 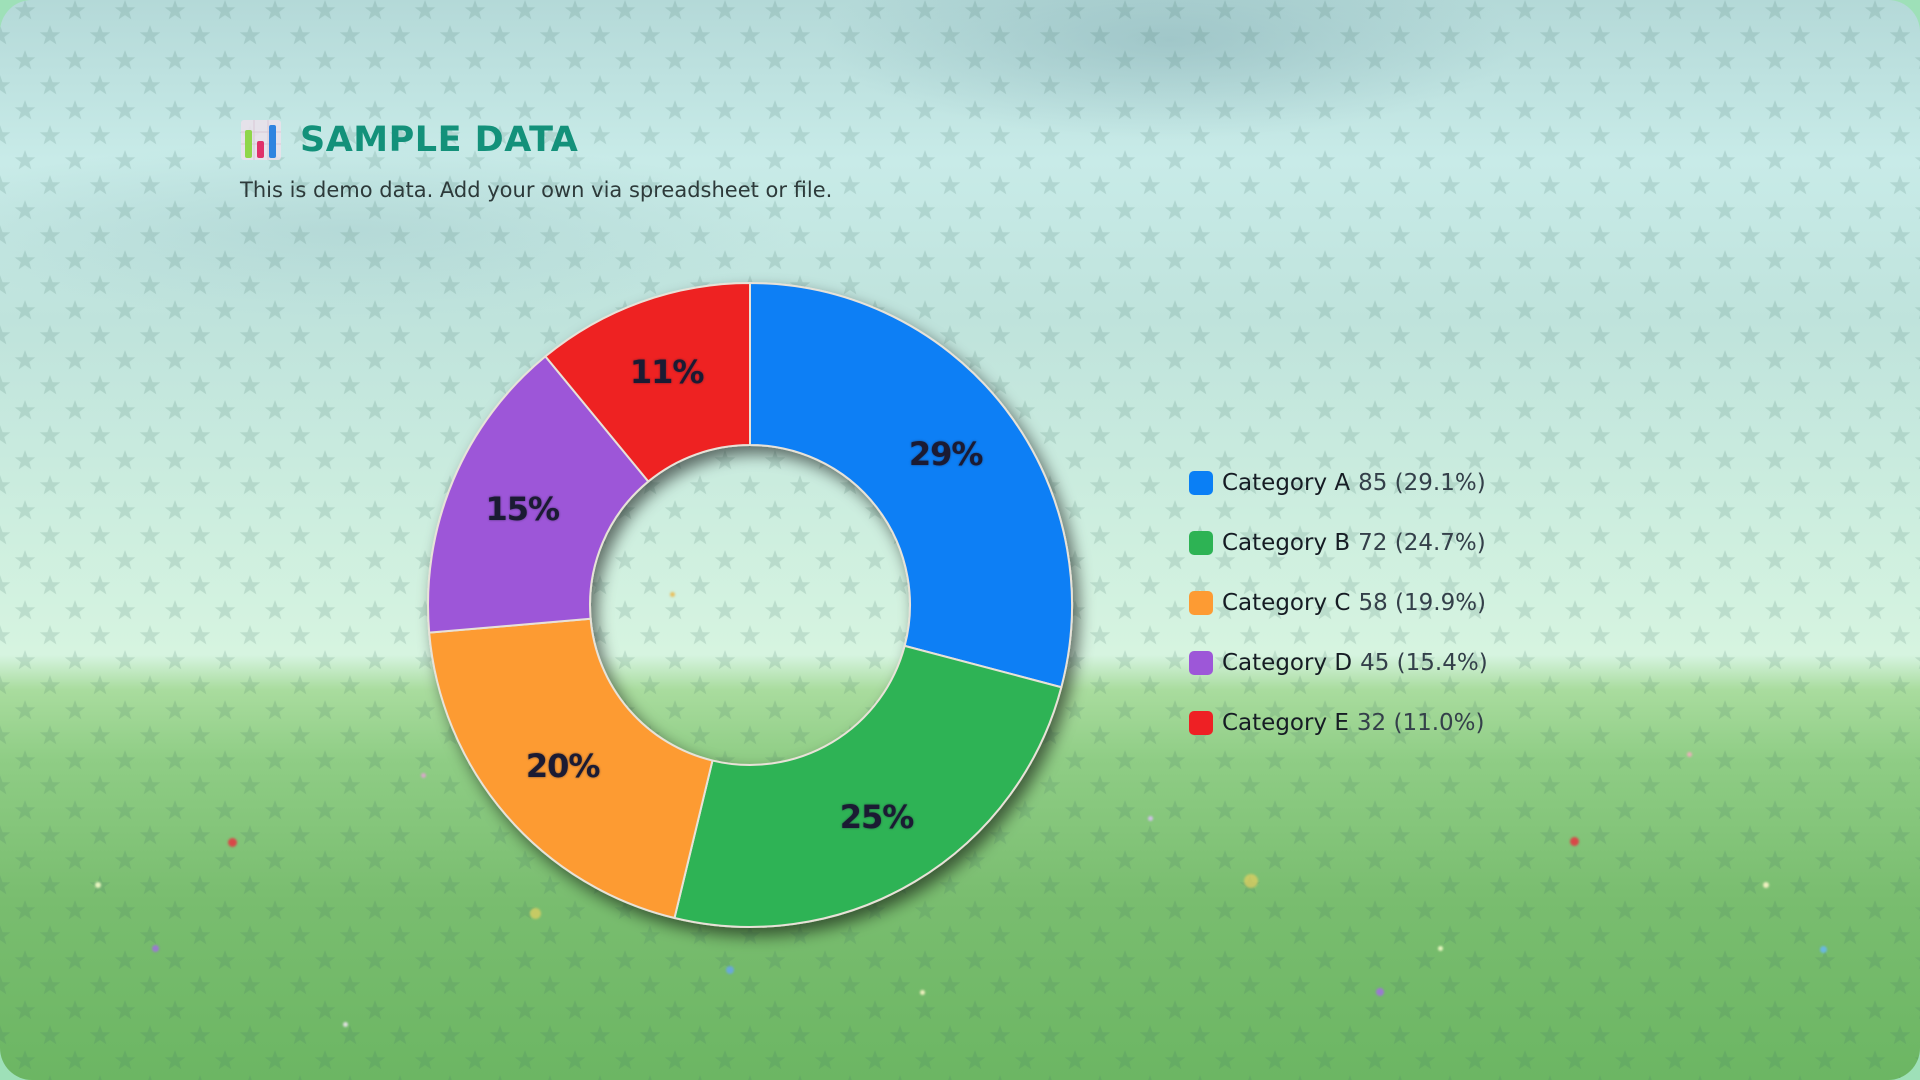 I want to click on slice-label-d: 15%, so click(x=523, y=509).